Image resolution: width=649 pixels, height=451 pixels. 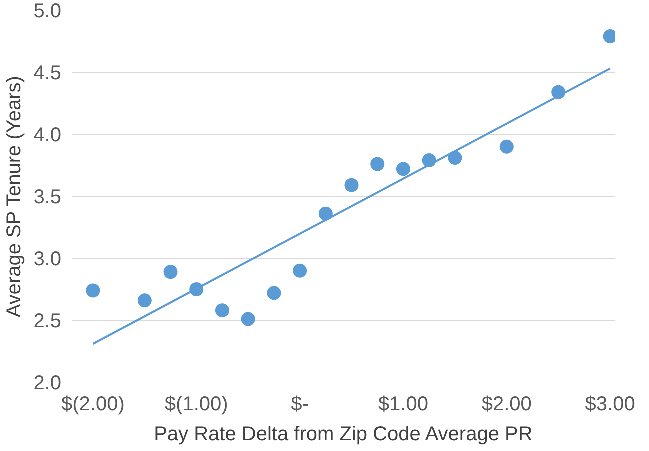 What do you see at coordinates (48, 11) in the screenshot?
I see `y-tick-label: 5.0` at bounding box center [48, 11].